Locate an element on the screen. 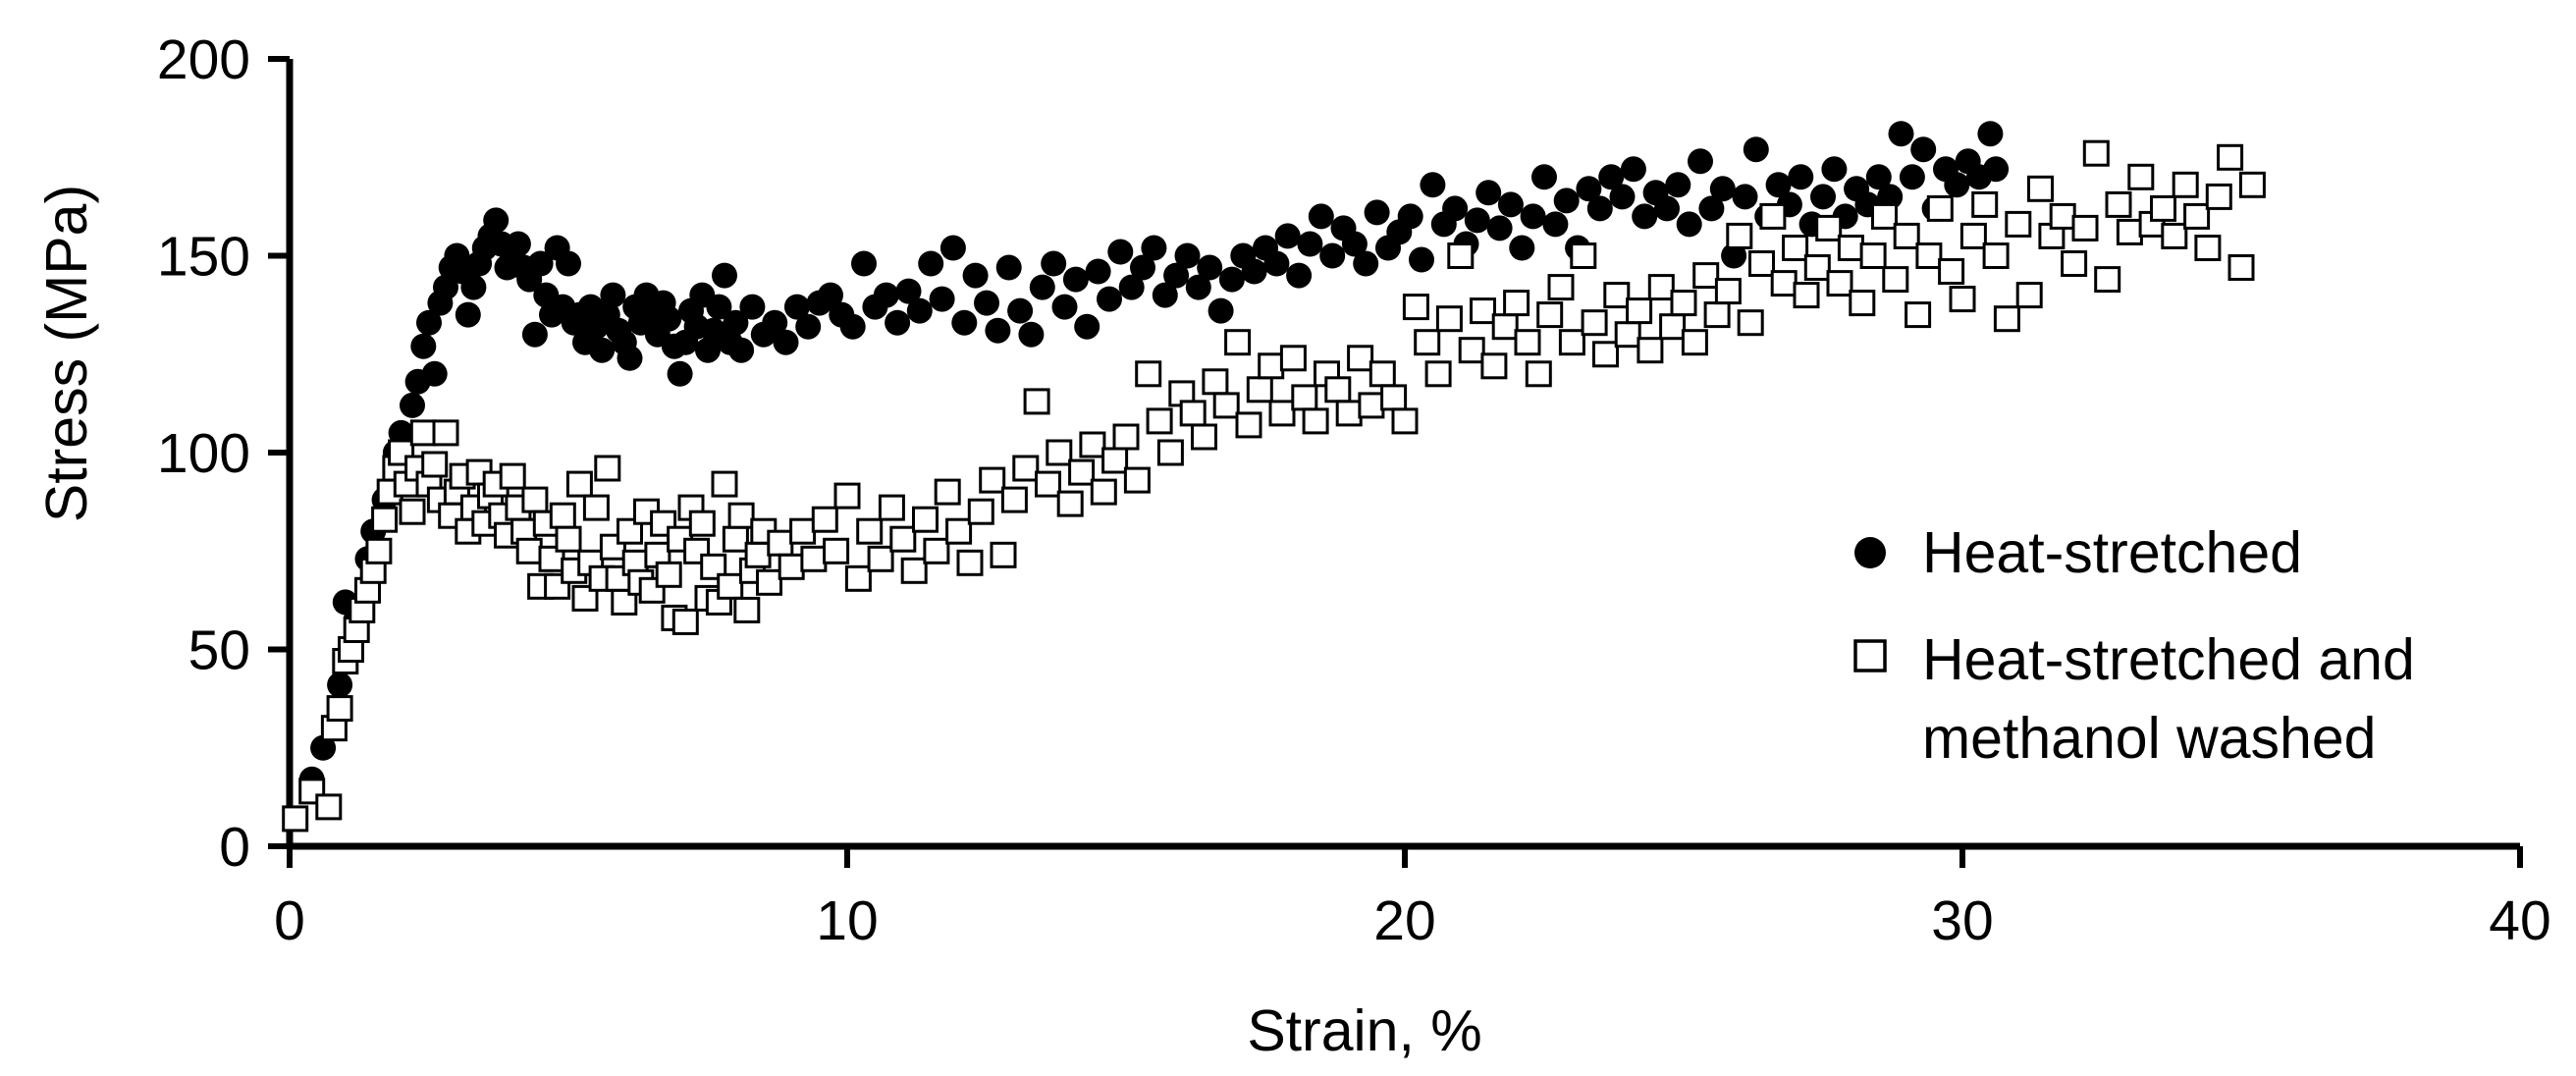  y-tick-label: 200 is located at coordinates (203, 59).